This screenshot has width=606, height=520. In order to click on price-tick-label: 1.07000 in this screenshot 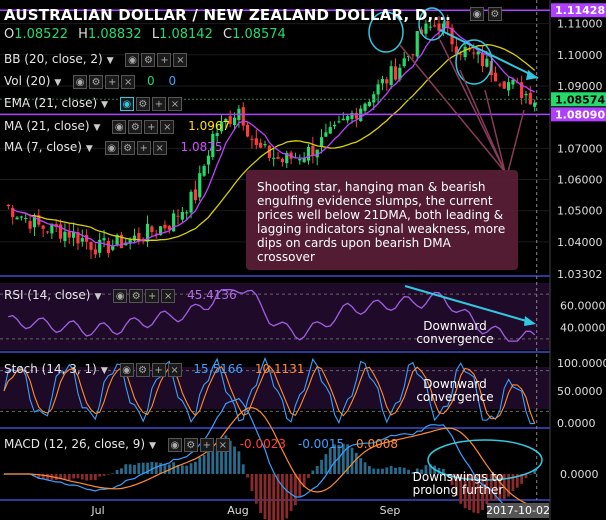, I will do `click(580, 148)`.